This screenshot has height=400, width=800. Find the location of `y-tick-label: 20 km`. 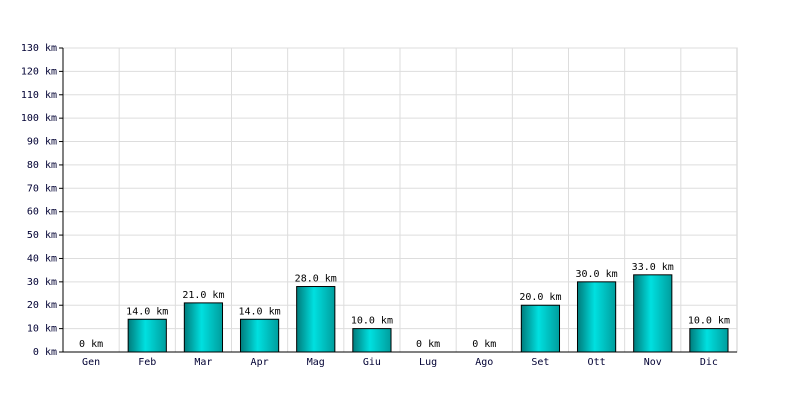

y-tick-label: 20 km is located at coordinates (42, 305).